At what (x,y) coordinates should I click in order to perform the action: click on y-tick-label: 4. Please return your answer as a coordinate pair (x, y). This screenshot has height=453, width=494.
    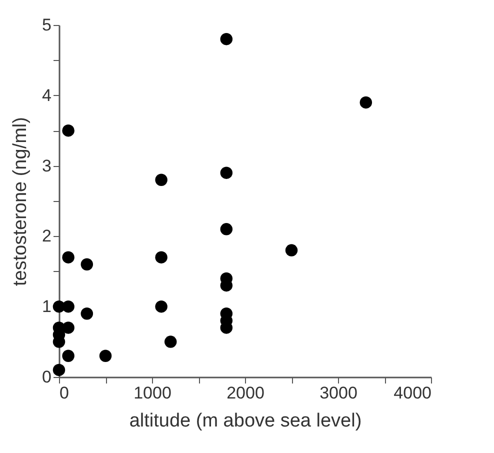
    Looking at the image, I should click on (47, 95).